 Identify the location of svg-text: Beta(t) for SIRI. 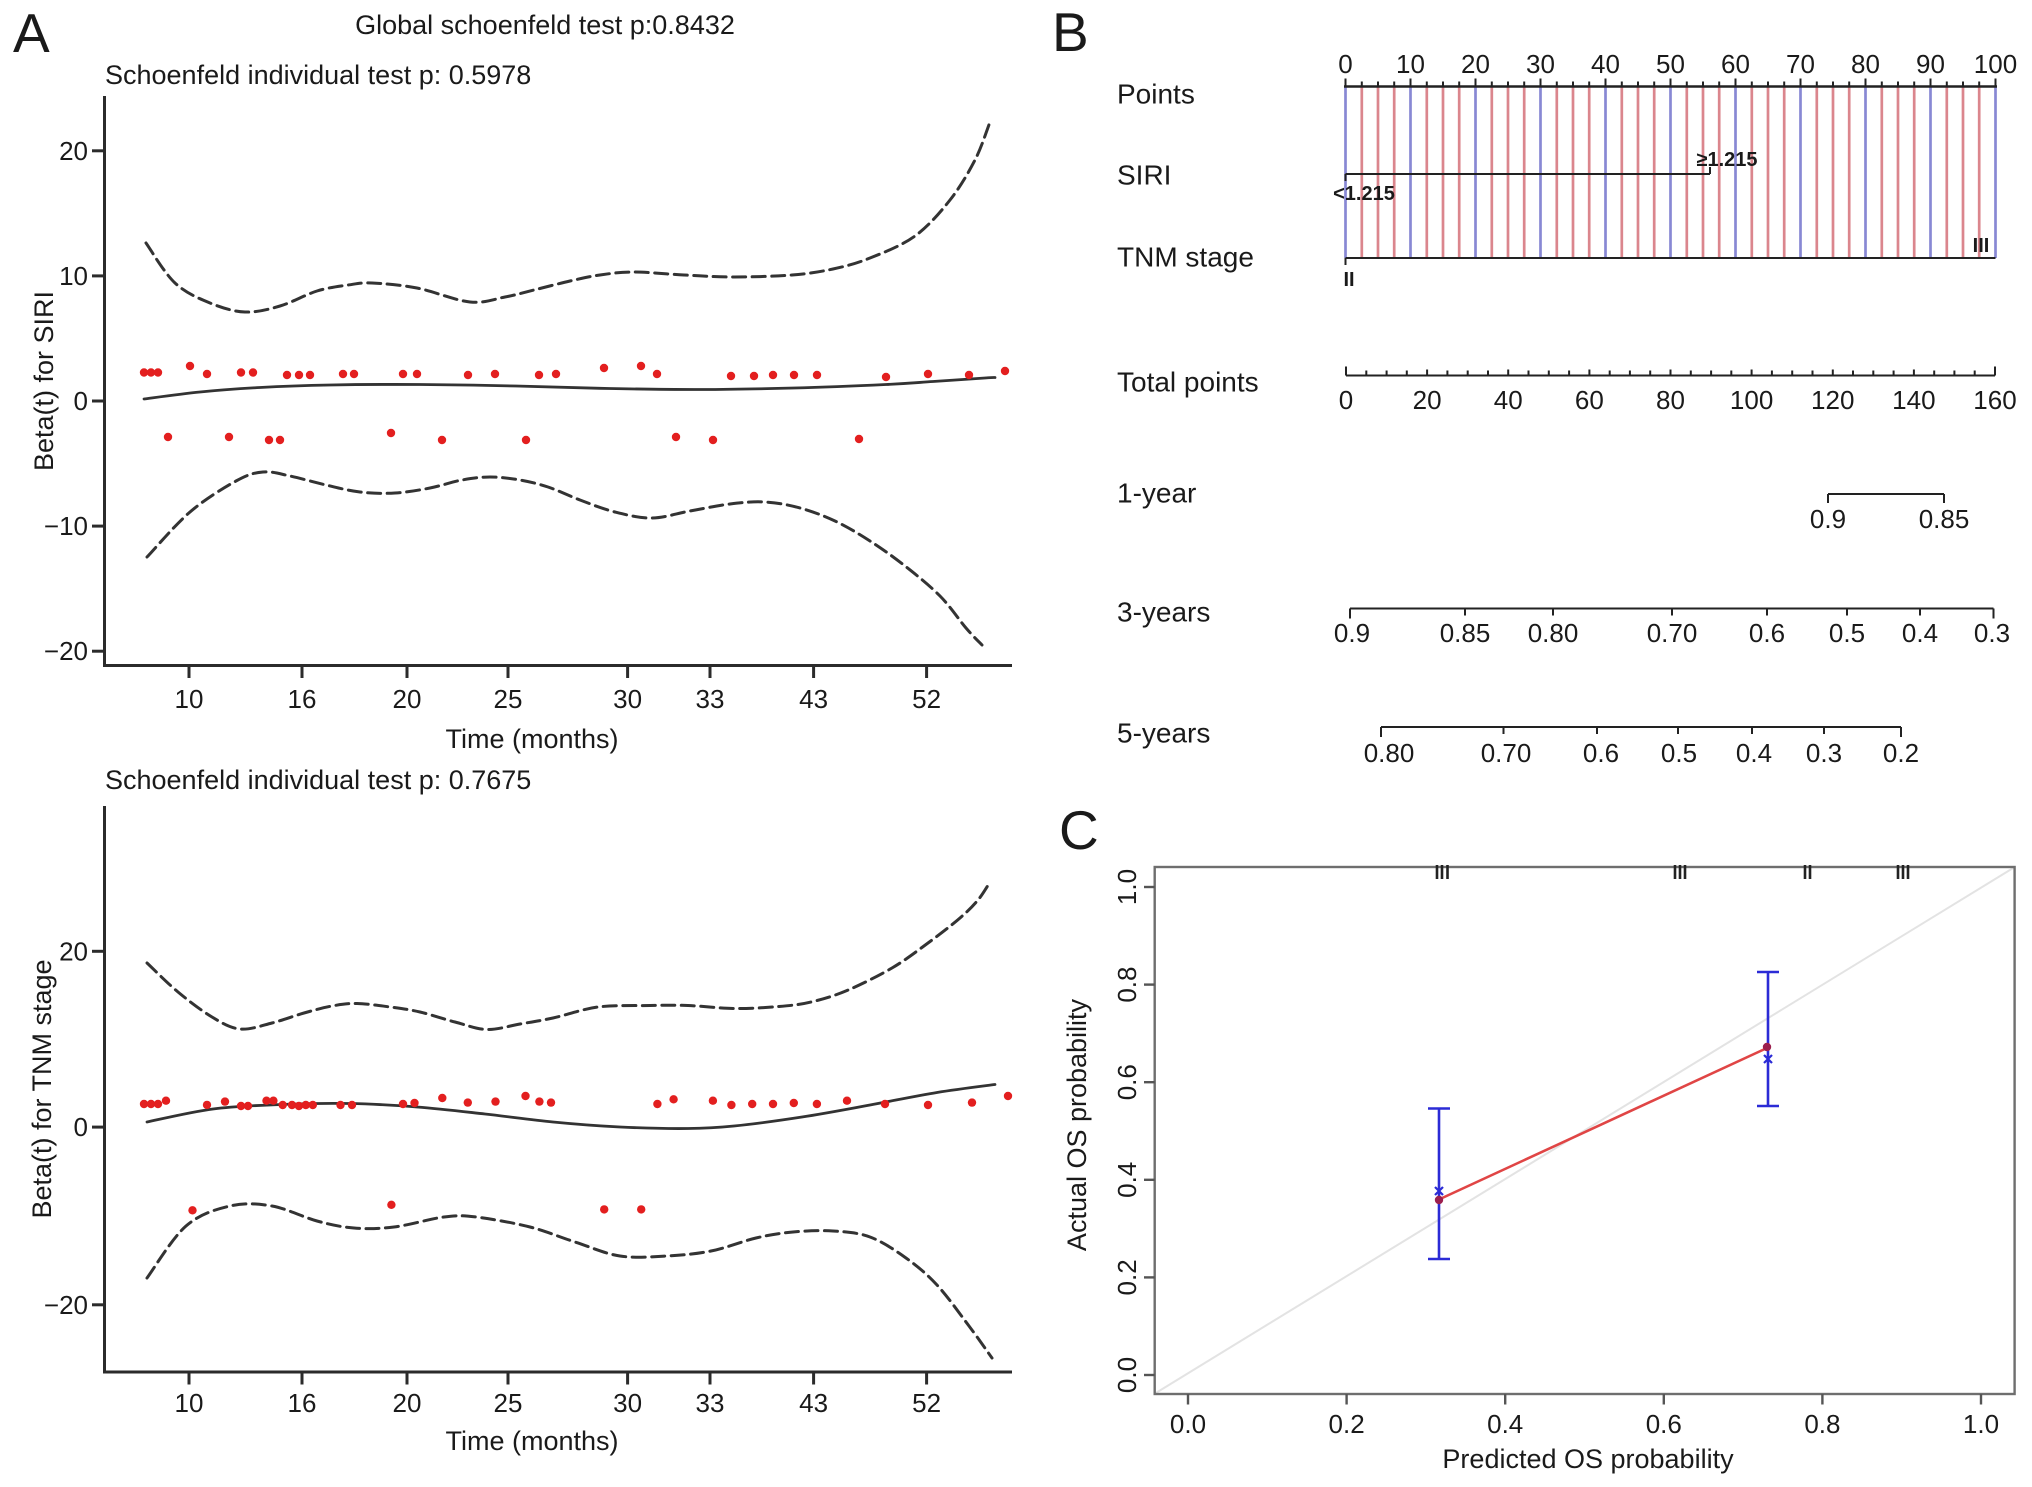
(44, 381).